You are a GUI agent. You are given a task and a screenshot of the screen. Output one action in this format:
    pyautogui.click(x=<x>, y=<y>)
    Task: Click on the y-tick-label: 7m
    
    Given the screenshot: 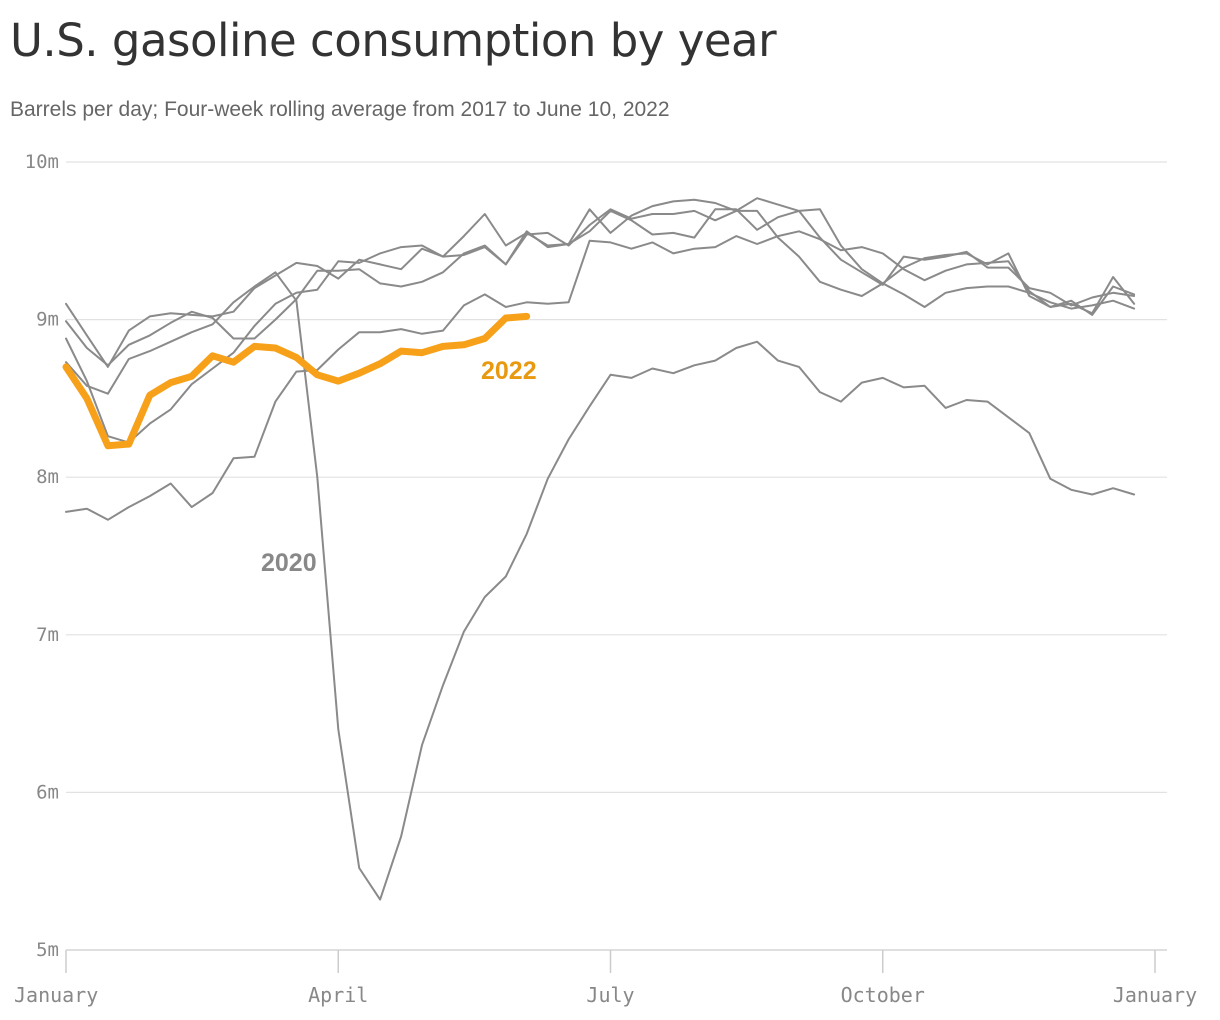 What is the action you would take?
    pyautogui.click(x=47, y=635)
    